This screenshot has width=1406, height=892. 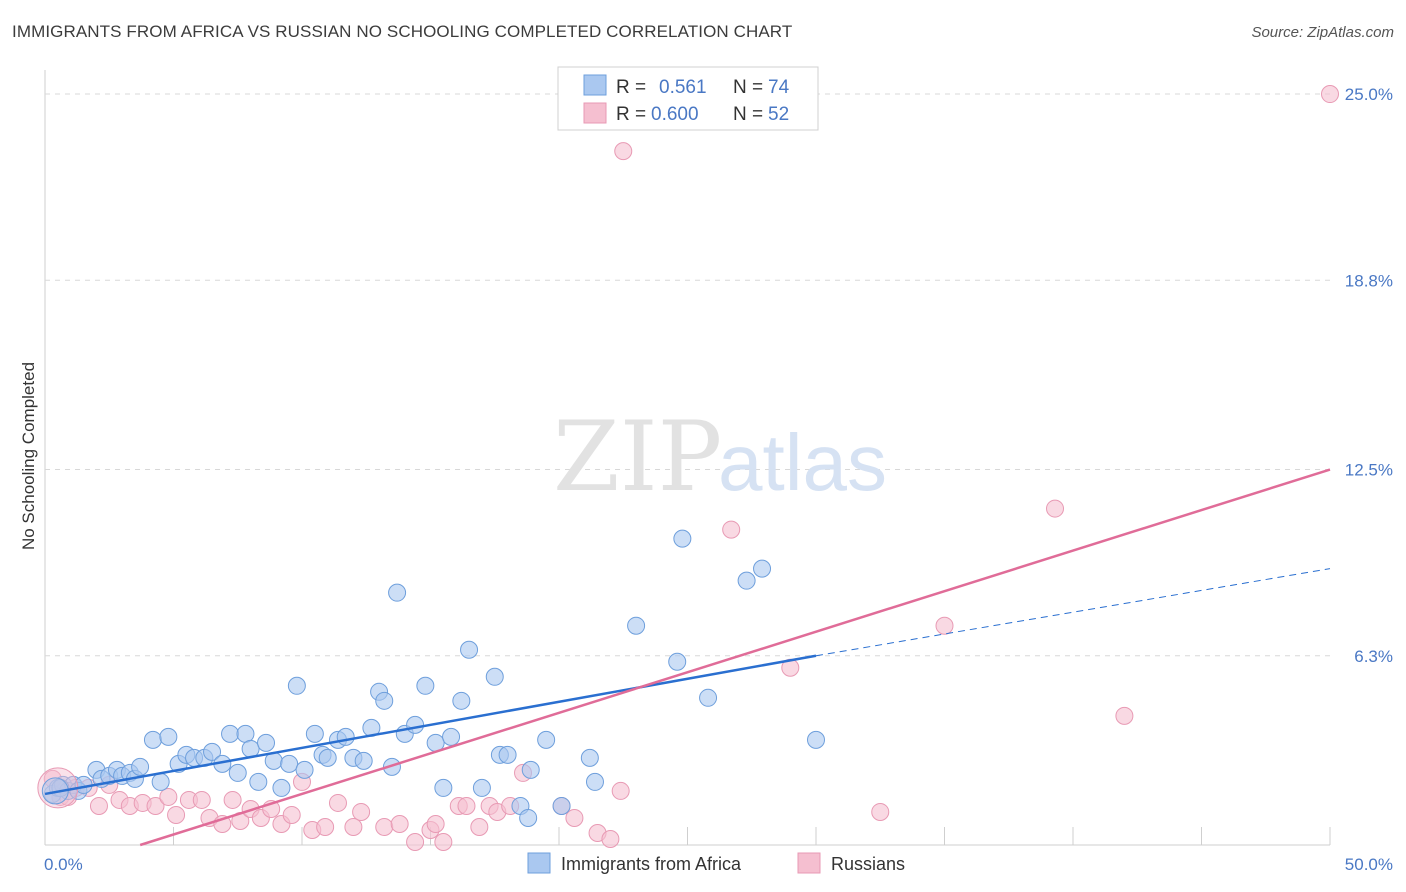 I want to click on legend-n-value-1: 74, so click(x=779, y=87).